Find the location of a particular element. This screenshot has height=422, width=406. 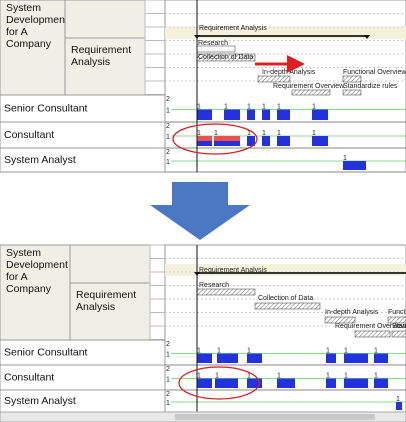

phase-name: Requirement Analysis is located at coordinates (101, 56).